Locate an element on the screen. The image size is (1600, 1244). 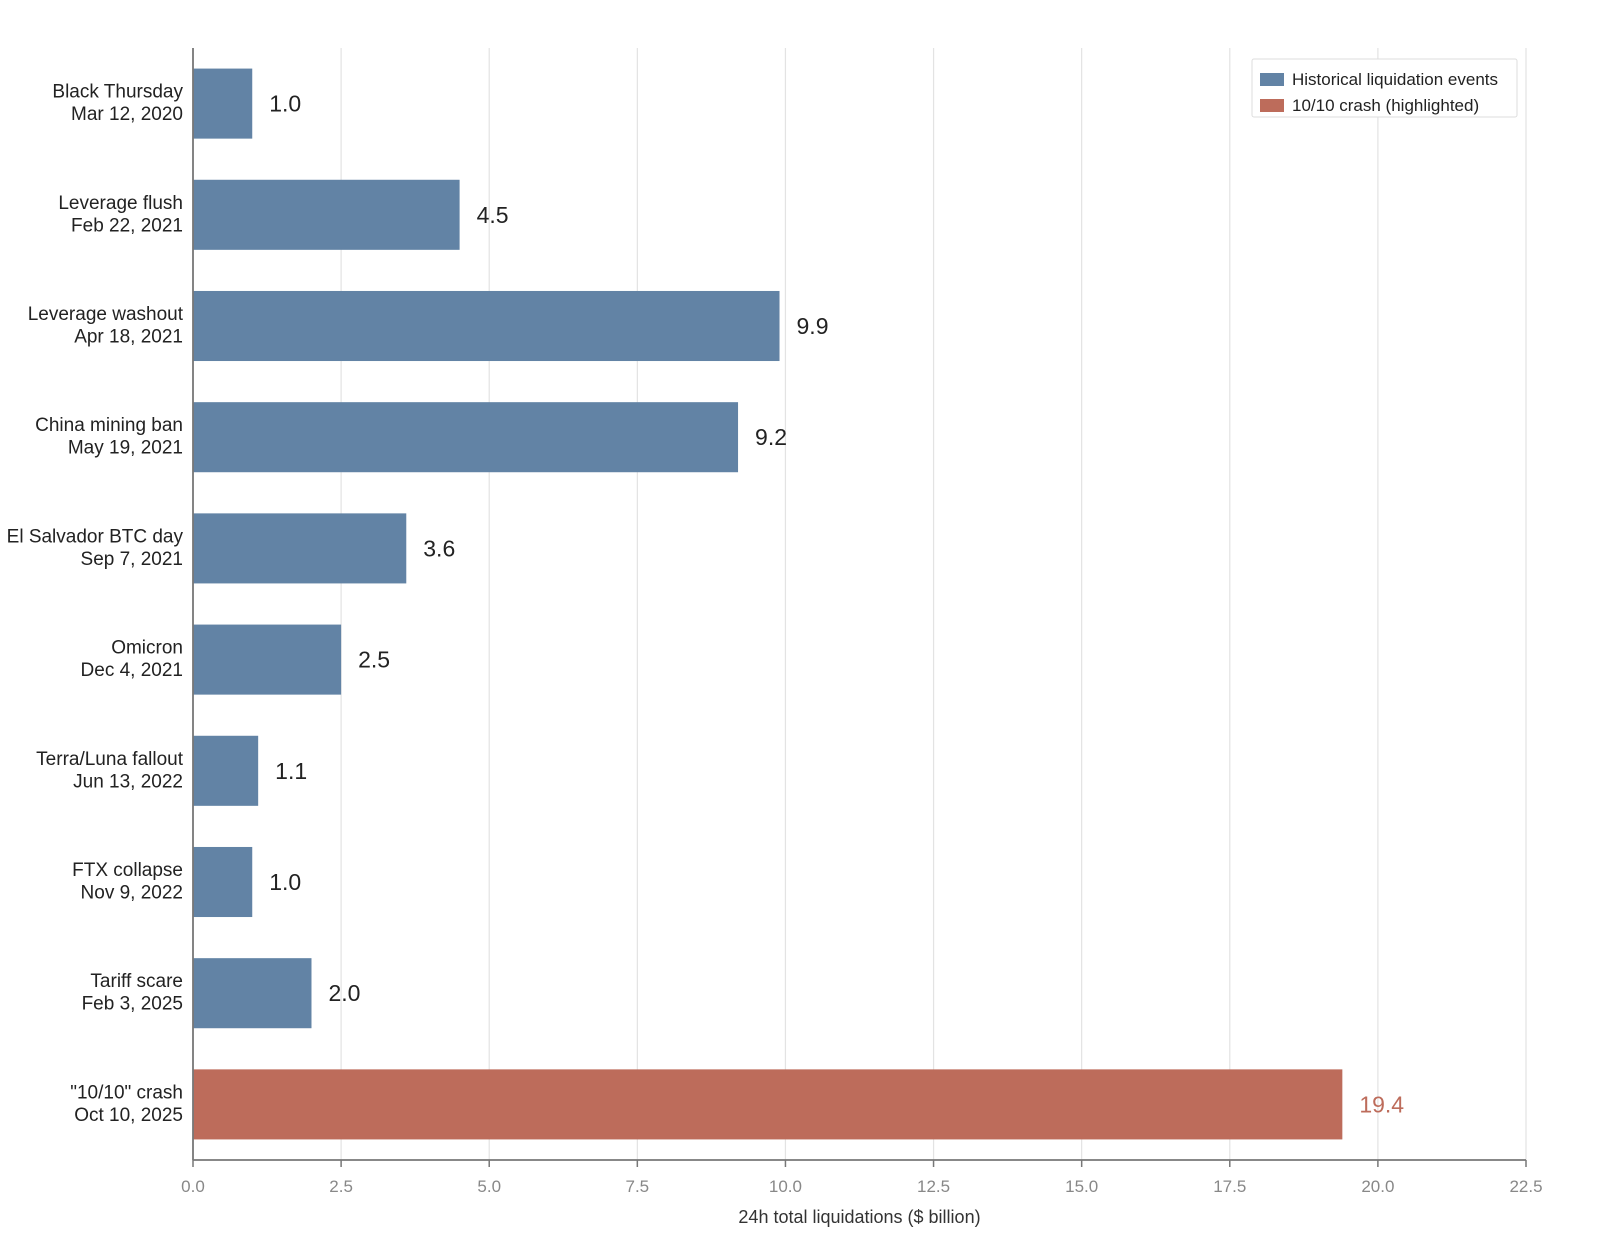
legend-swatch-historical is located at coordinates (1272, 79).